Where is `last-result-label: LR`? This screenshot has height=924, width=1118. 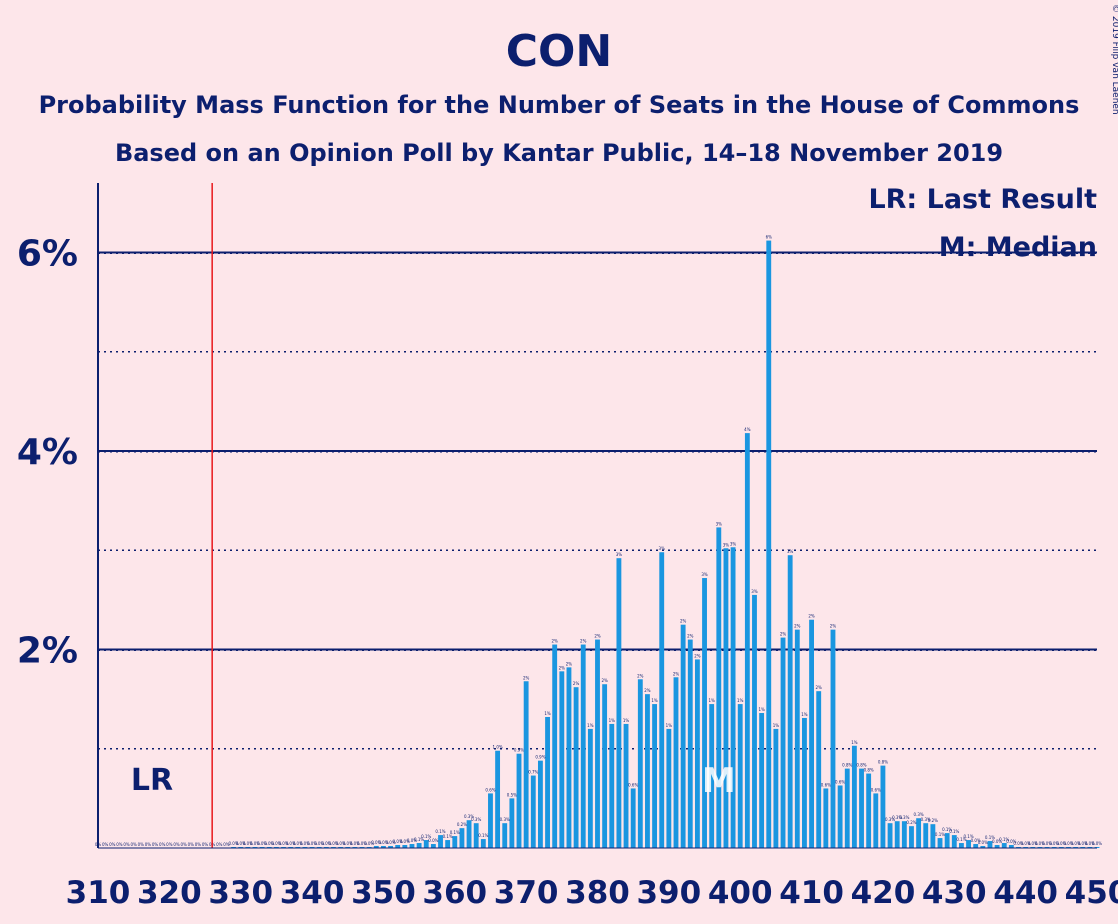 last-result-label: LR is located at coordinates (152, 780).